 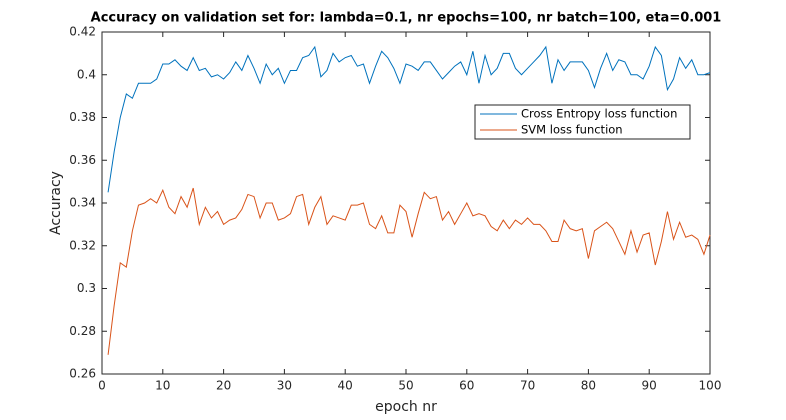 What do you see at coordinates (345, 386) in the screenshot?
I see `x-tick-label: 40` at bounding box center [345, 386].